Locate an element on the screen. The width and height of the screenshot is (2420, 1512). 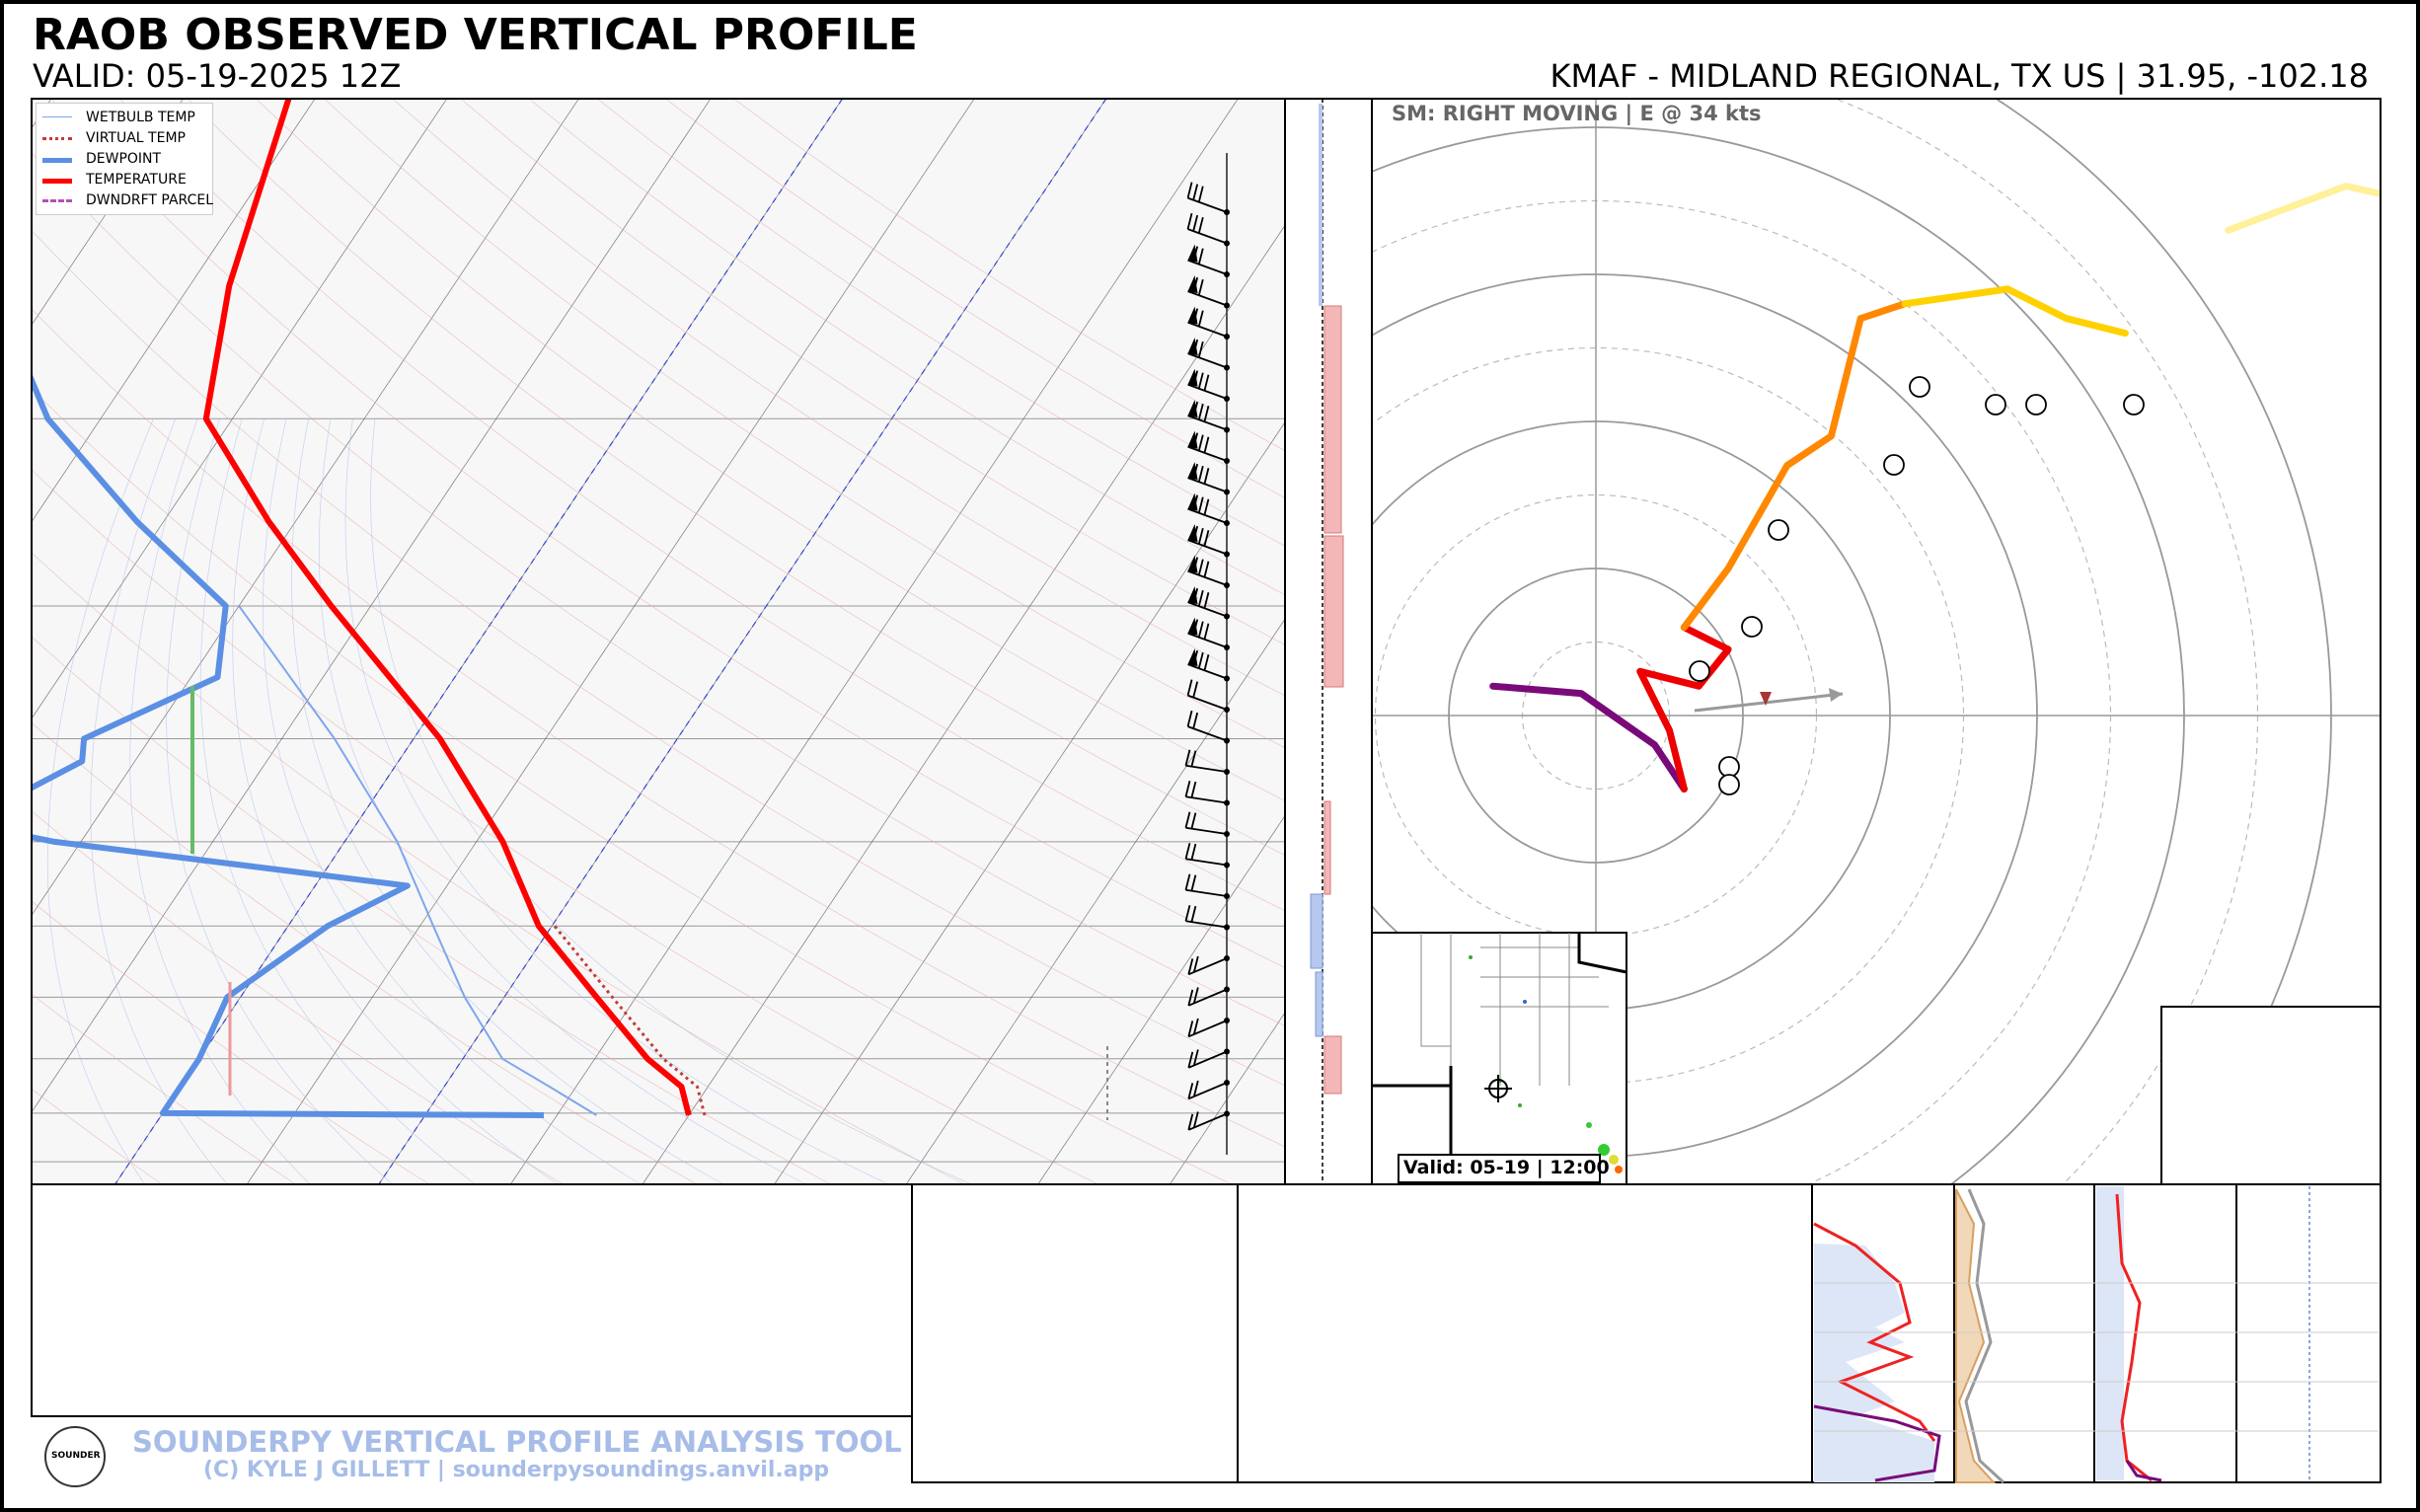
rm-vector is located at coordinates (1769, 703).